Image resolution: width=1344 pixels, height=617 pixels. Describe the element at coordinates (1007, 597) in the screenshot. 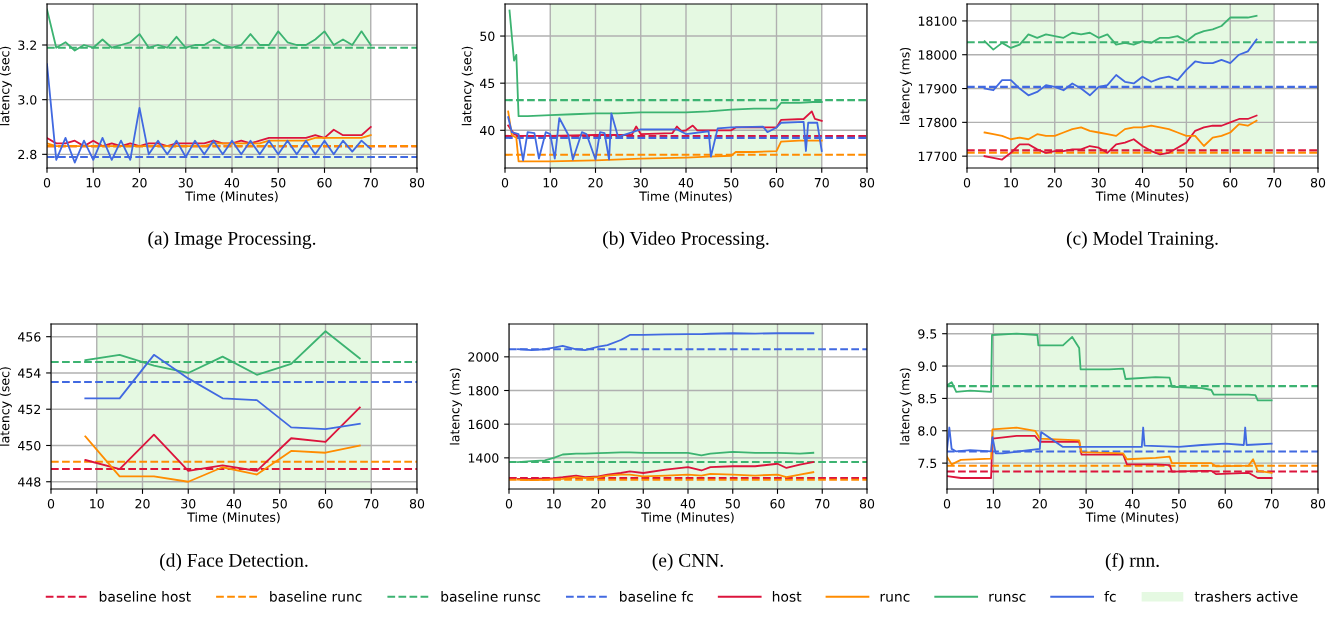

I see `legend-label: runsc` at that location.